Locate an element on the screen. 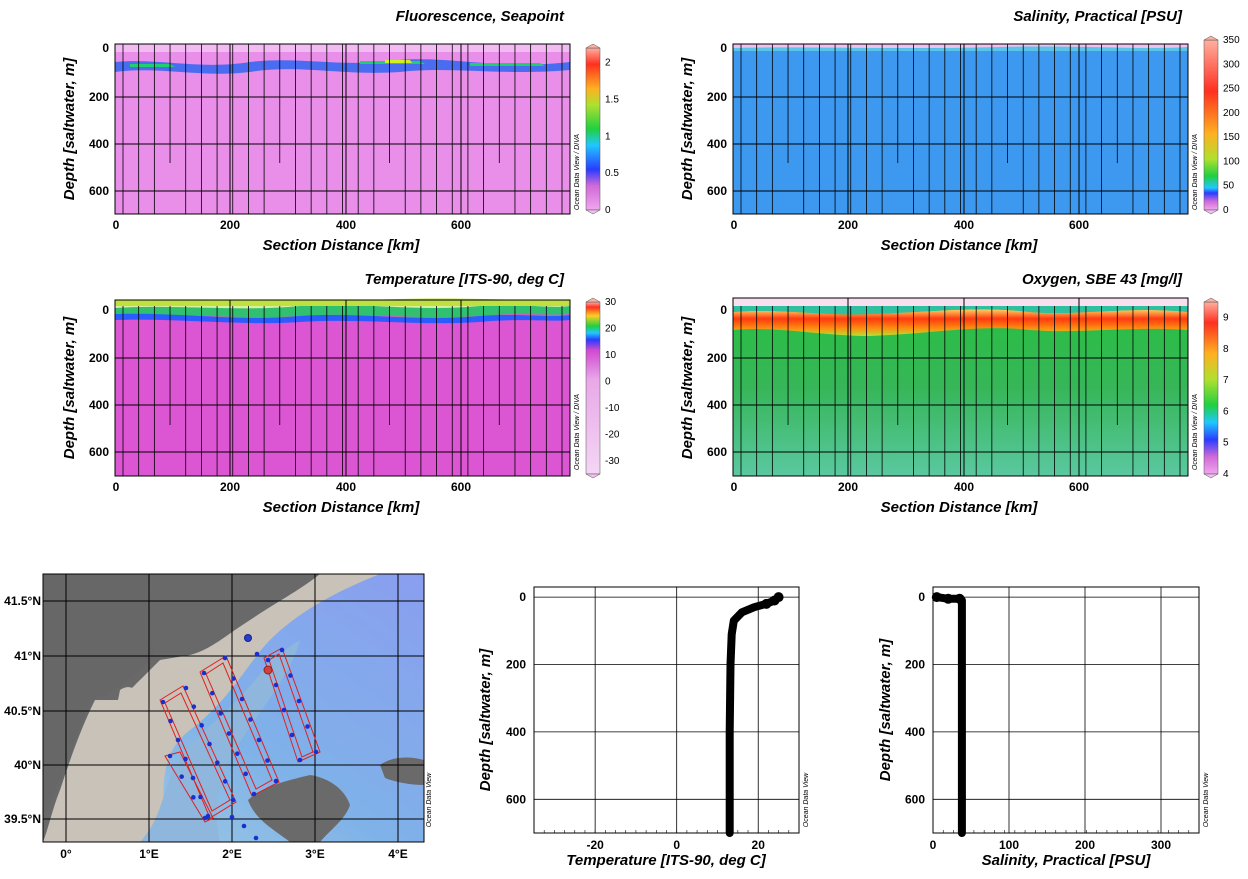 The width and height of the screenshot is (1248, 879). temperature-profile-ylabel: Depth [saltwater, m] is located at coordinates (485, 720).